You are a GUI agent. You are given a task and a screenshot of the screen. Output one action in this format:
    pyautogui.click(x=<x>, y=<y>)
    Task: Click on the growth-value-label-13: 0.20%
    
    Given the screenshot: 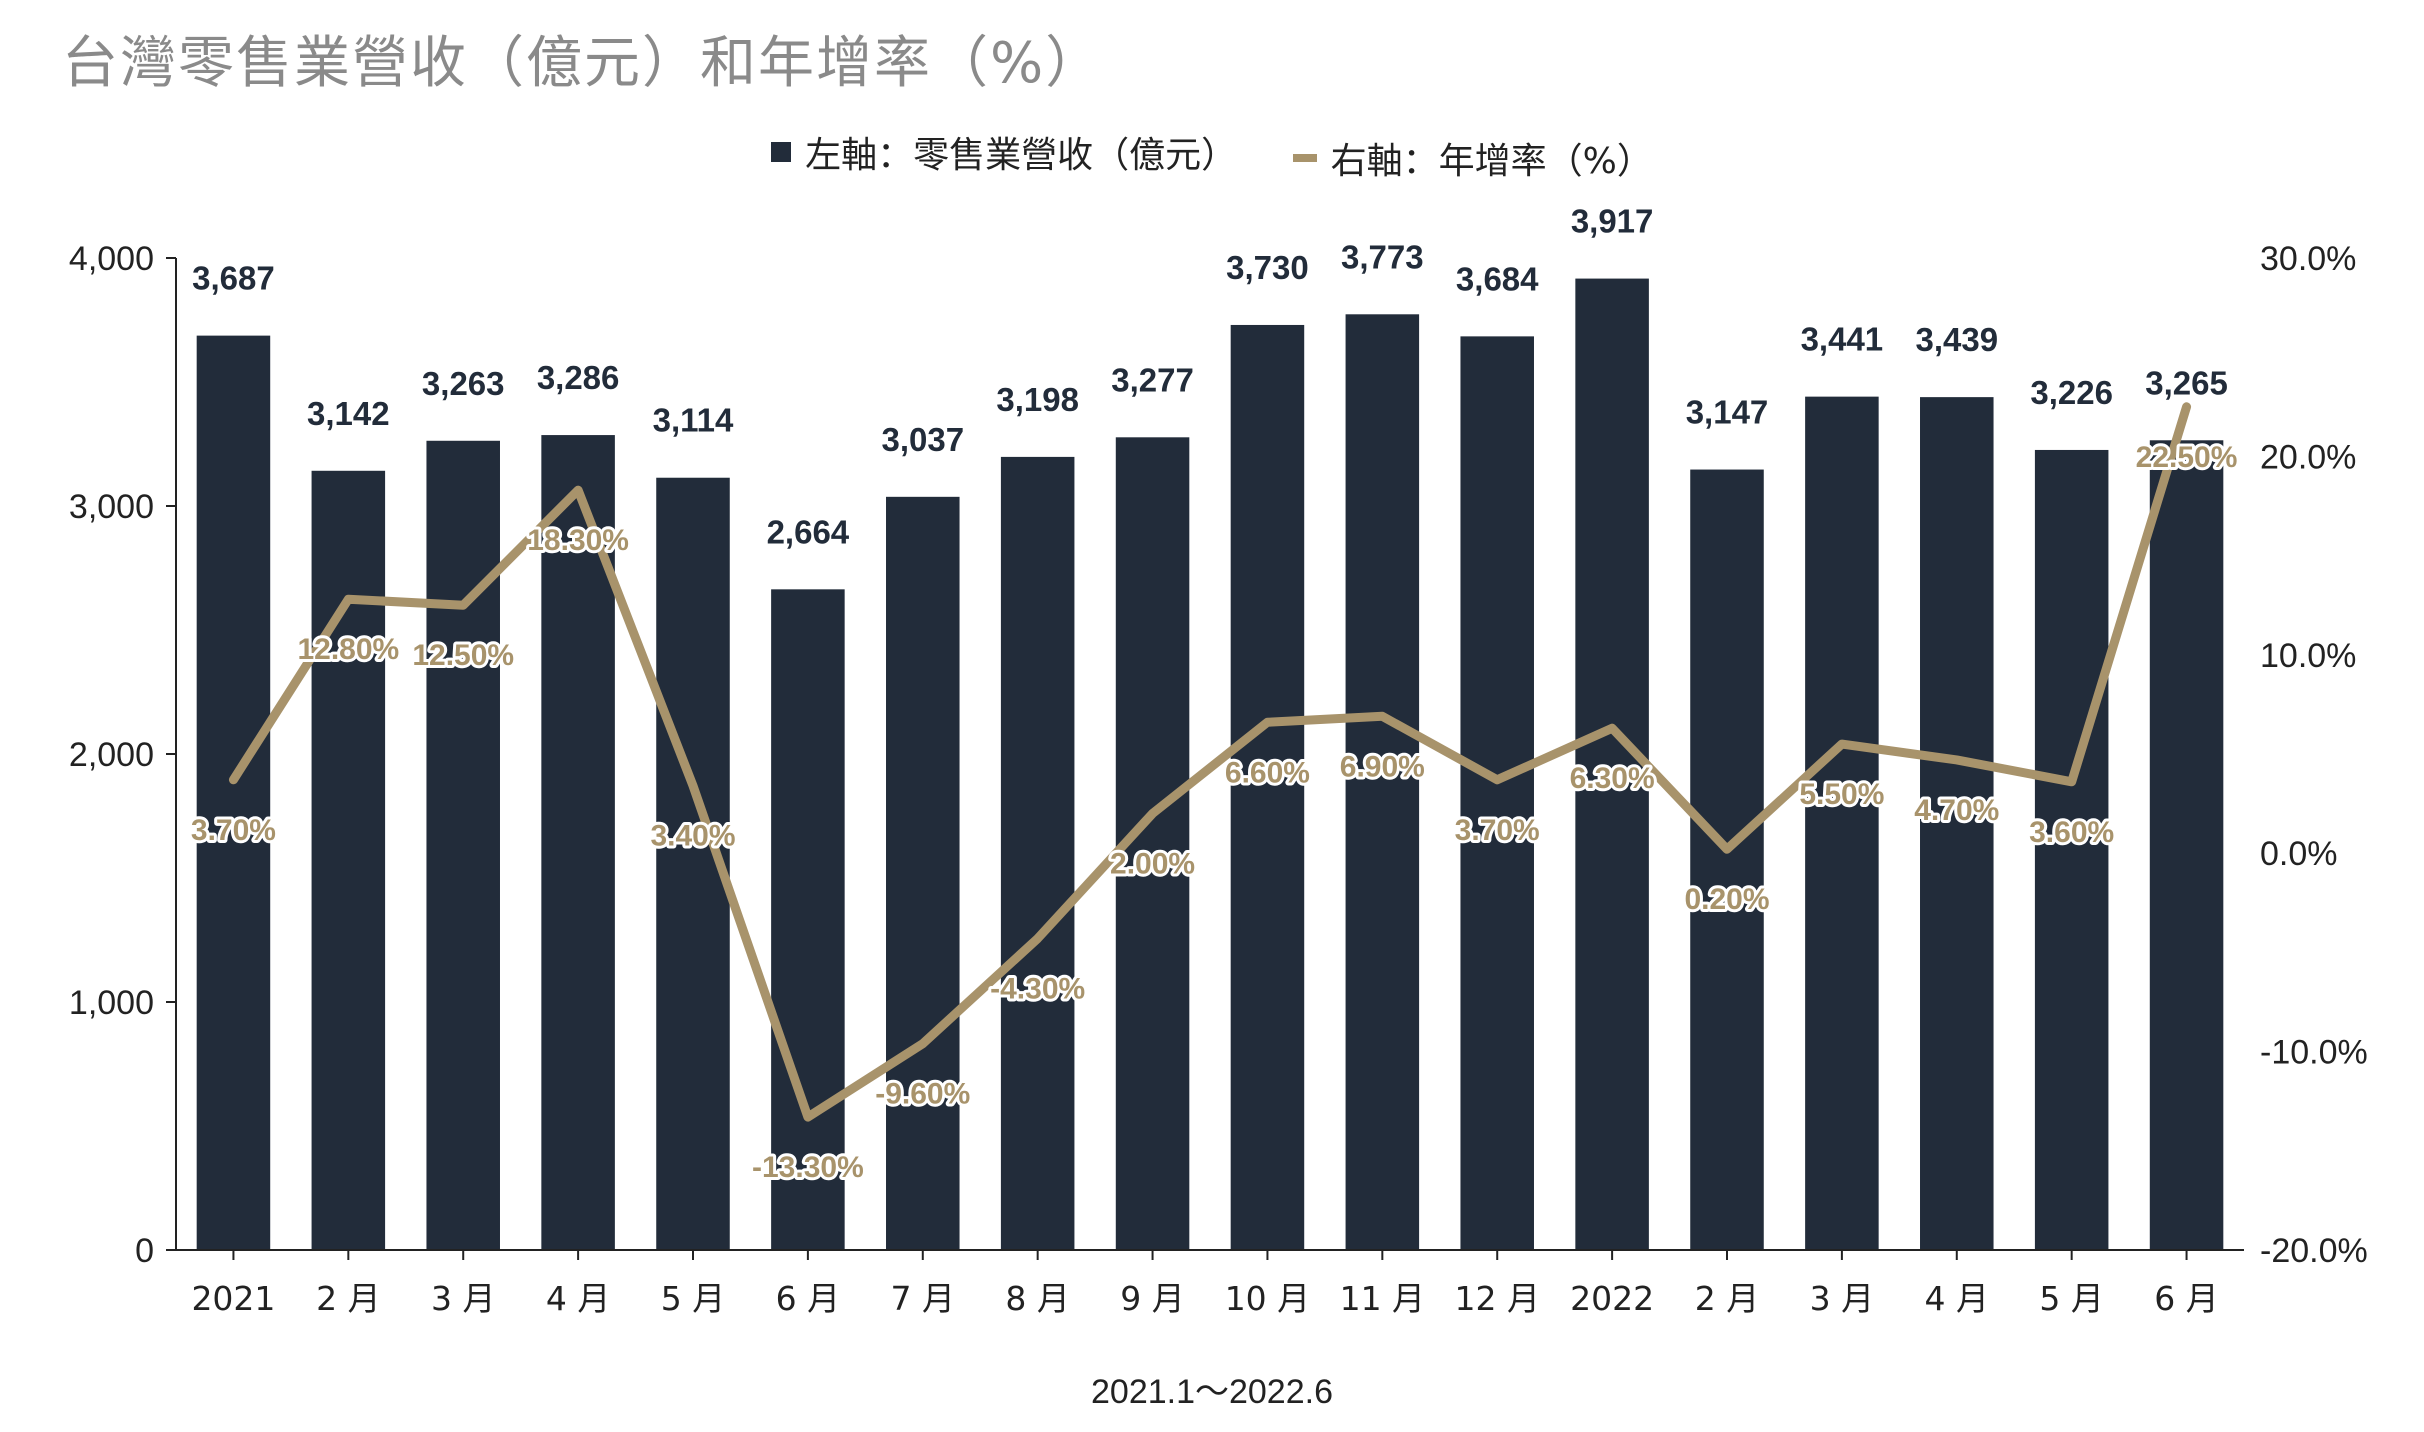 What is the action you would take?
    pyautogui.click(x=1726, y=899)
    